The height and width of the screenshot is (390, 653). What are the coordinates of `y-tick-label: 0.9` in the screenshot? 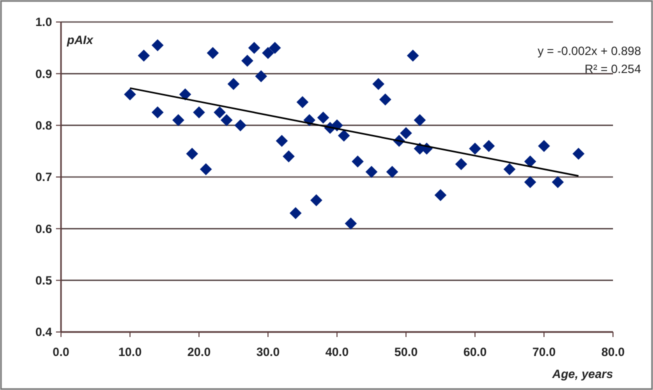 It's located at (43, 73).